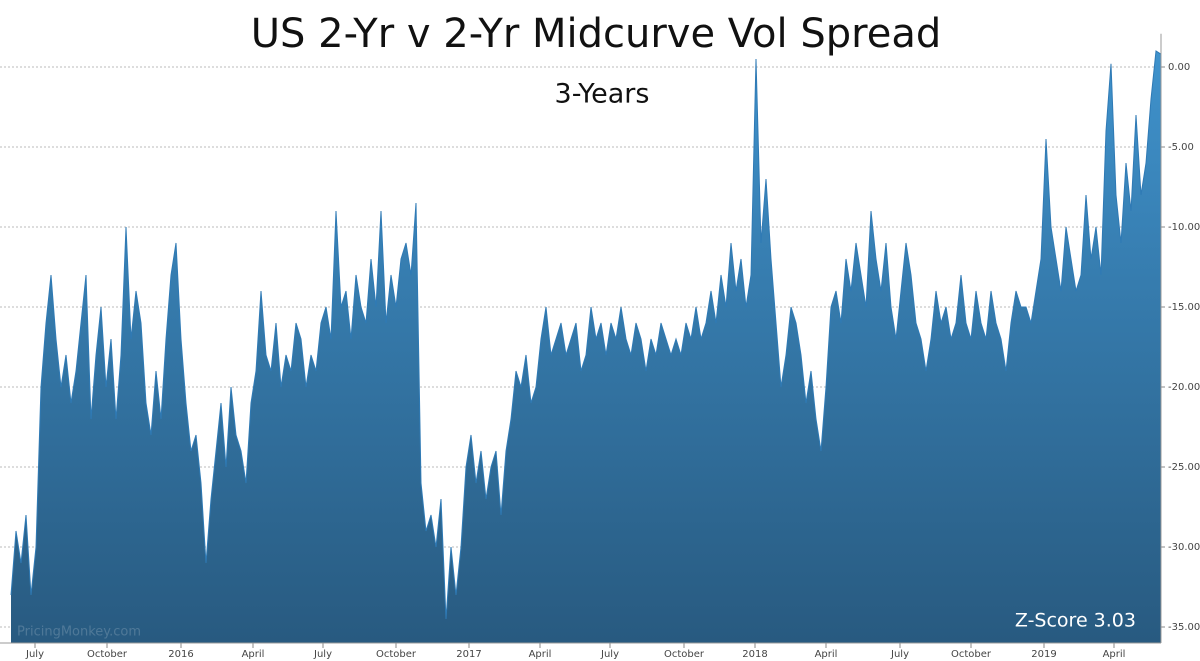  Describe the element at coordinates (468, 654) in the screenshot. I see `x-tick-label: 2017` at that location.